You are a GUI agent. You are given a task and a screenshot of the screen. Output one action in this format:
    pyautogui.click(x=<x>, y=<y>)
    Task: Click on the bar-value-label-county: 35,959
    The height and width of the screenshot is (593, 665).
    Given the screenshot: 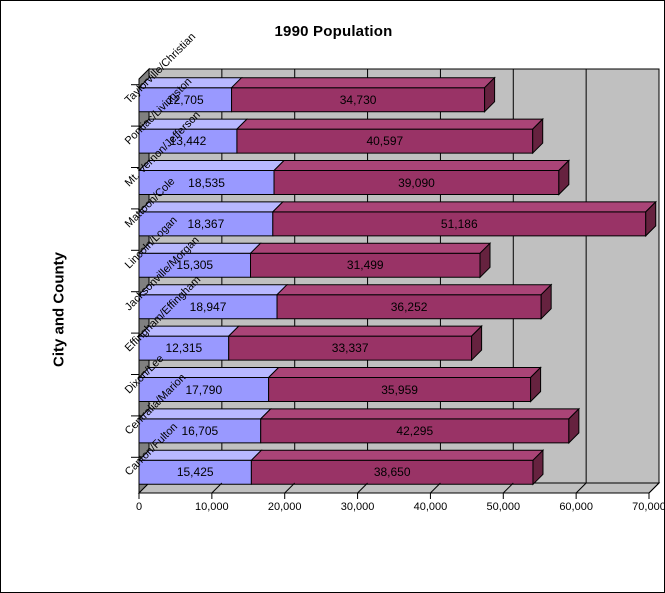 What is the action you would take?
    pyautogui.click(x=399, y=389)
    